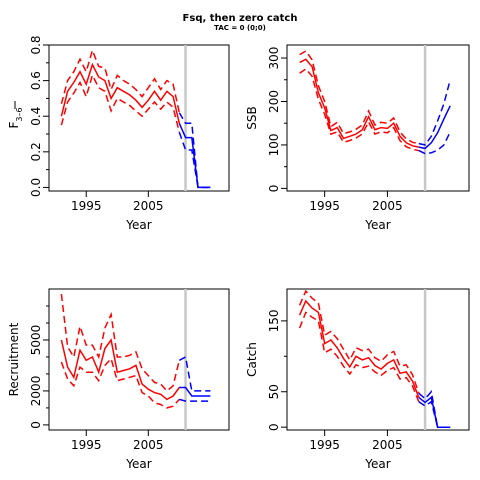  Describe the element at coordinates (359, 356) in the screenshot. I see `catch-history-lower-line` at that location.